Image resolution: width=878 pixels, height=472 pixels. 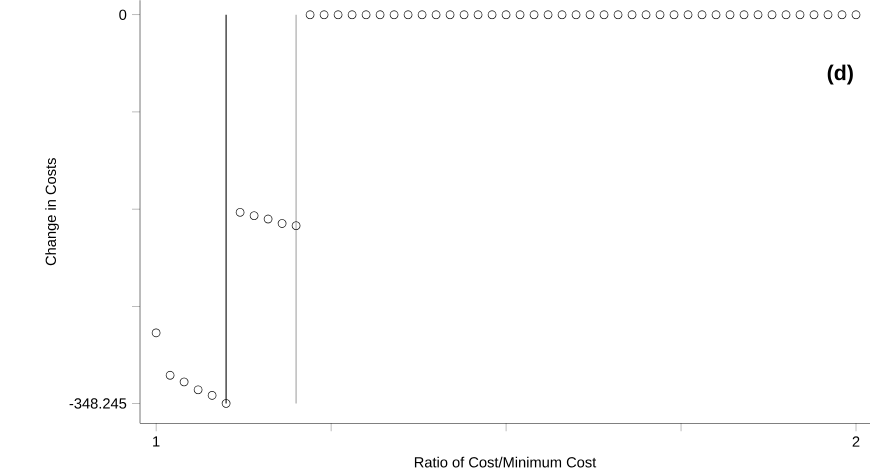 What do you see at coordinates (122, 14) in the screenshot?
I see `y-tick-label: 0` at bounding box center [122, 14].